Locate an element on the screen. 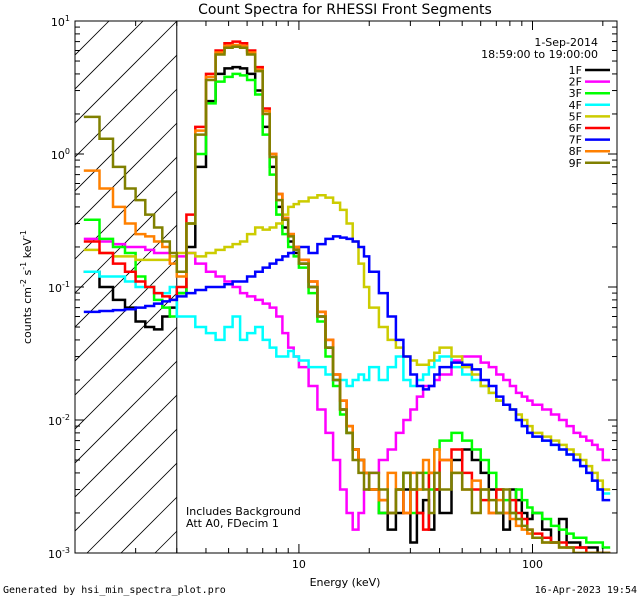 This screenshot has height=600, width=640. y-tick-label: 10⁻³ is located at coordinates (59, 553).